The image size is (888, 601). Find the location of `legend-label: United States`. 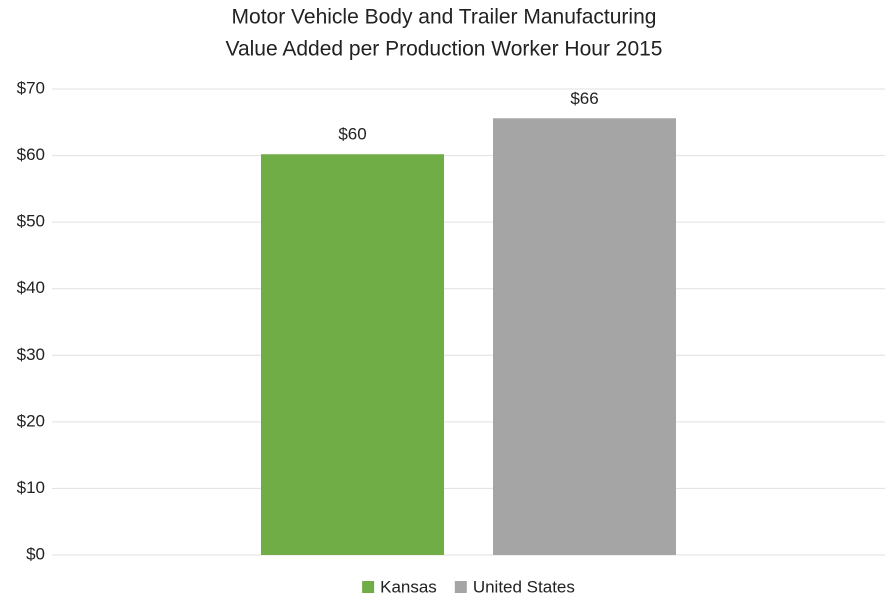

legend-label: United States is located at coordinates (524, 586).